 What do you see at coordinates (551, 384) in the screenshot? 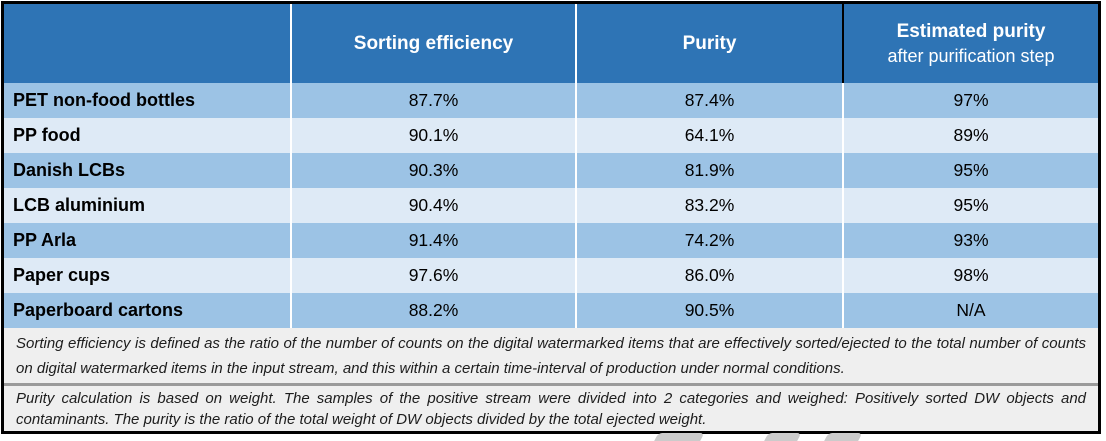
I see `footnotes-divider` at bounding box center [551, 384].